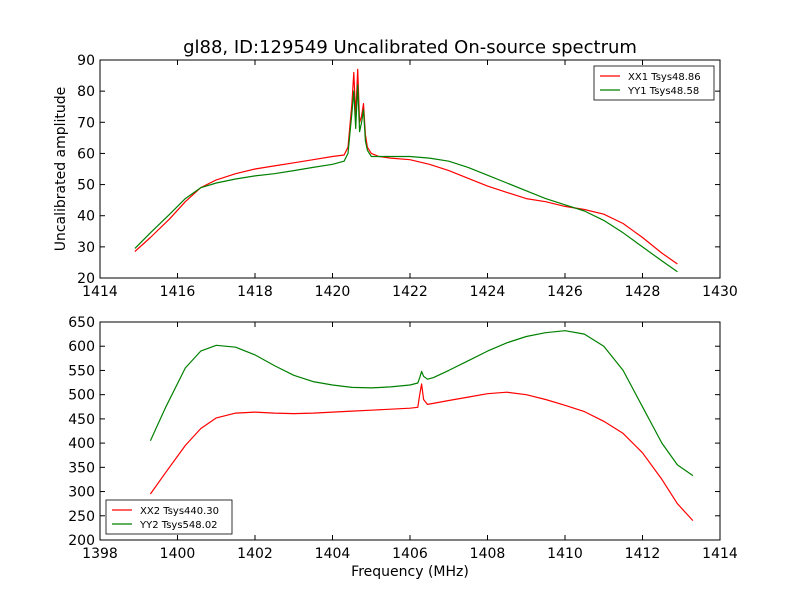 This screenshot has width=800, height=600. Describe the element at coordinates (81, 347) in the screenshot. I see `bottom-y-tick-label: 600` at that location.